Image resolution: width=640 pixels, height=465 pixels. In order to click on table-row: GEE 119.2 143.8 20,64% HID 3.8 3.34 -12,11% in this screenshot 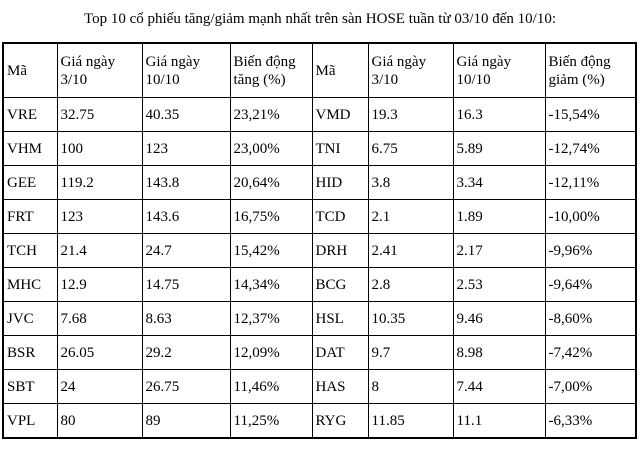, I will do `click(319, 182)`.